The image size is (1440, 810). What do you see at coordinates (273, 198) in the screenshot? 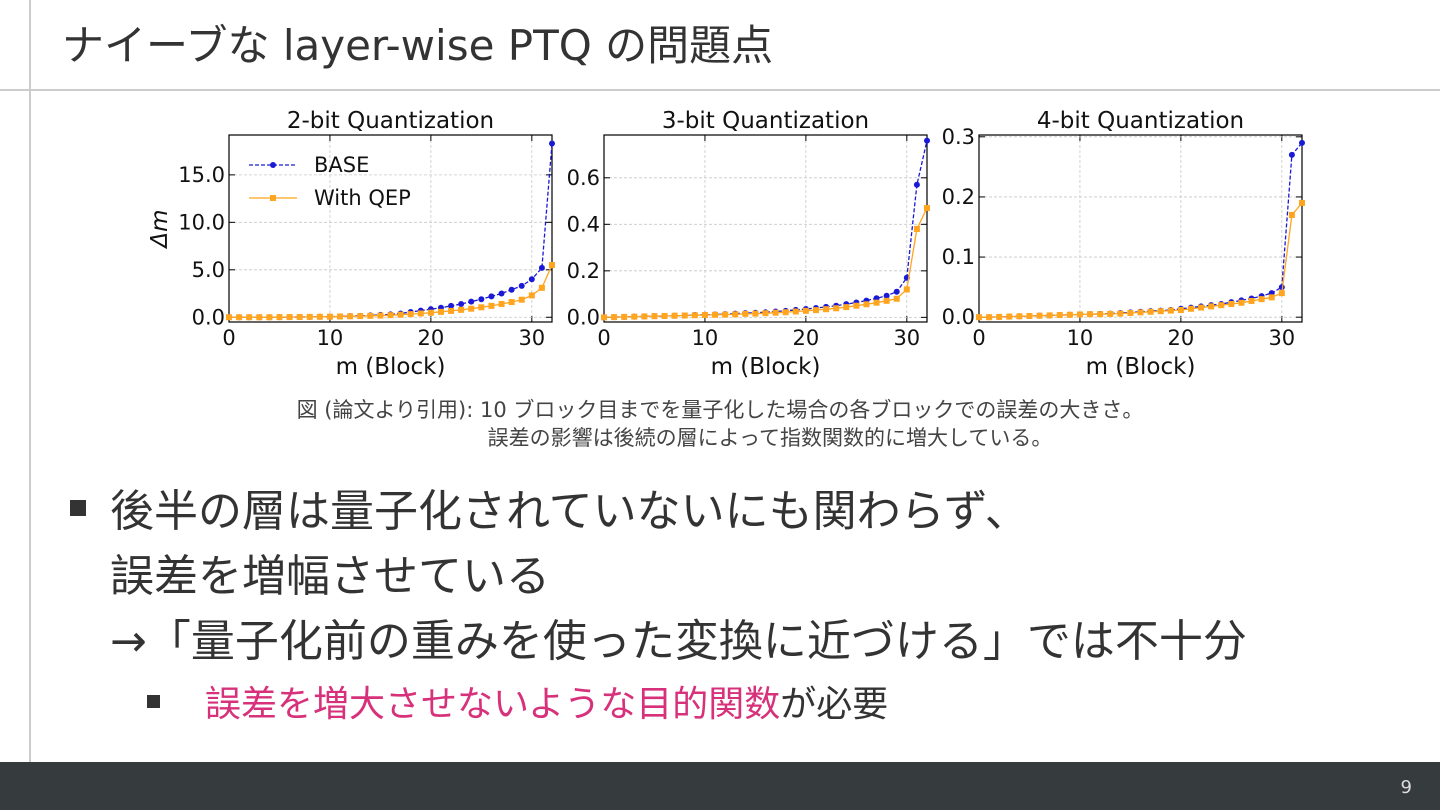
I see `legend-marker` at bounding box center [273, 198].